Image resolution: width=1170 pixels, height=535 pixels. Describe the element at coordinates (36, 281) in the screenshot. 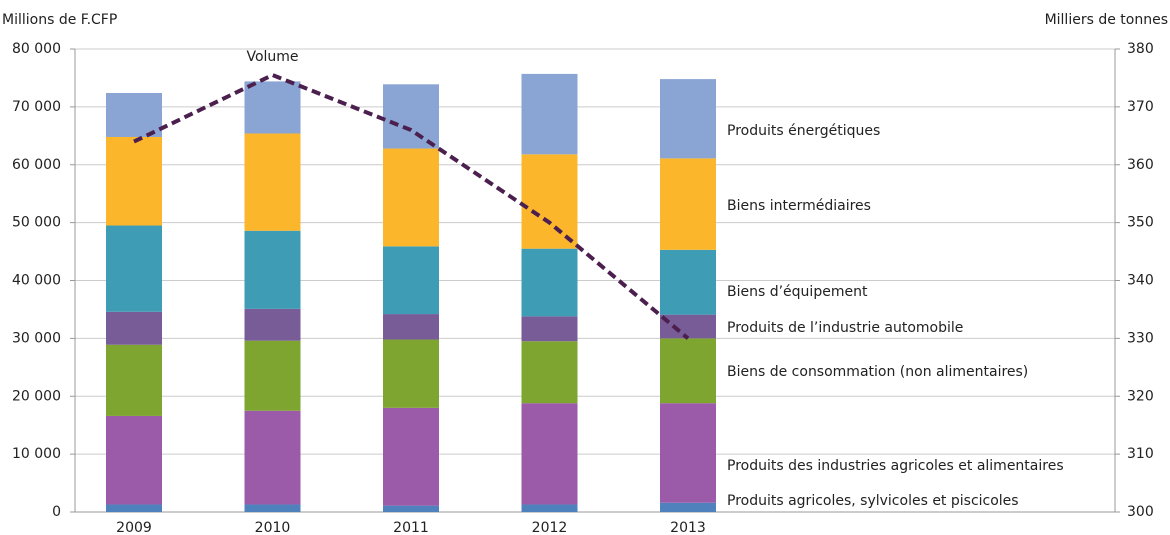

I see `y-tick-label: 40 000` at that location.